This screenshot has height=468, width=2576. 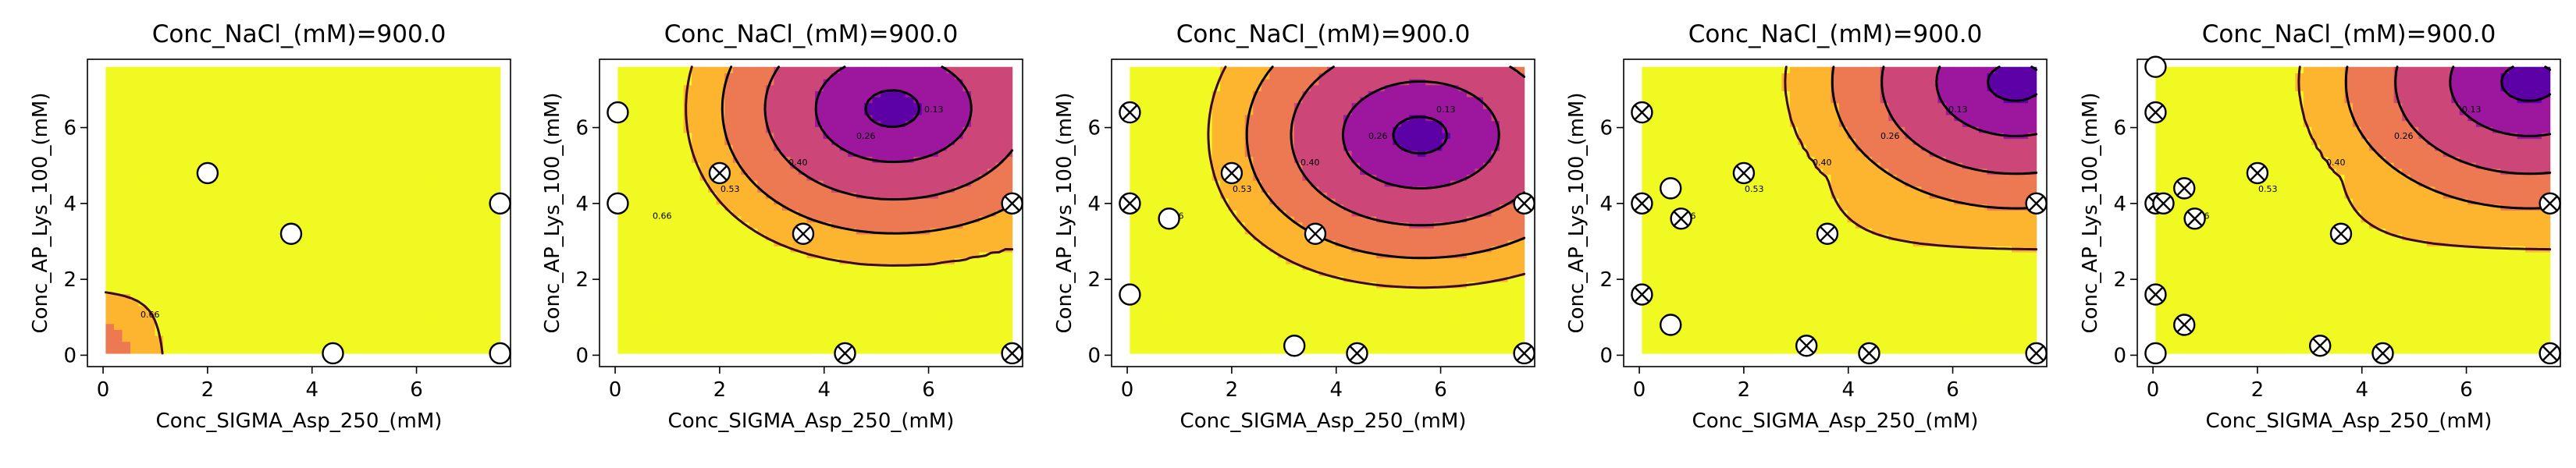 I want to click on contour-label: 0.66, so click(x=662, y=216).